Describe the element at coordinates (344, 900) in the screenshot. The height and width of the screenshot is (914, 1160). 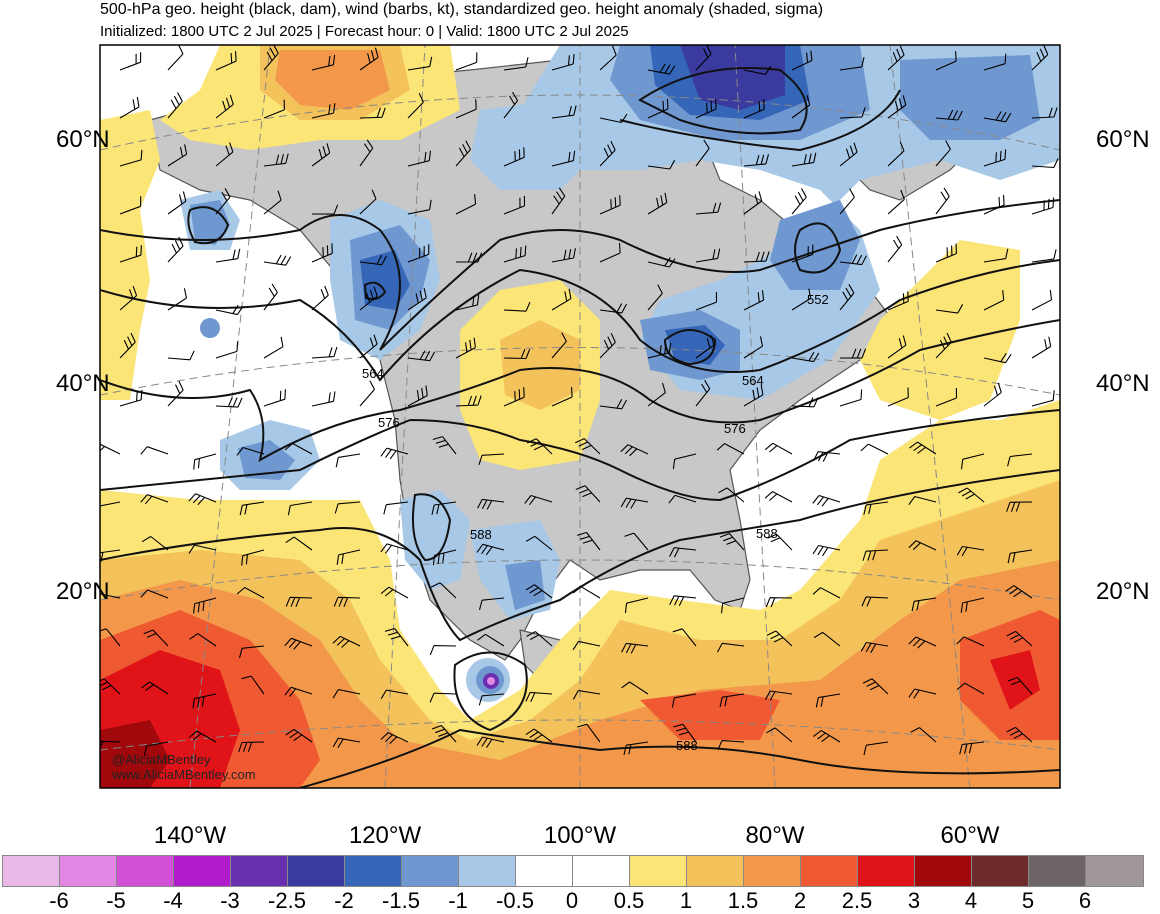
I see `colorbar-label: -2` at that location.